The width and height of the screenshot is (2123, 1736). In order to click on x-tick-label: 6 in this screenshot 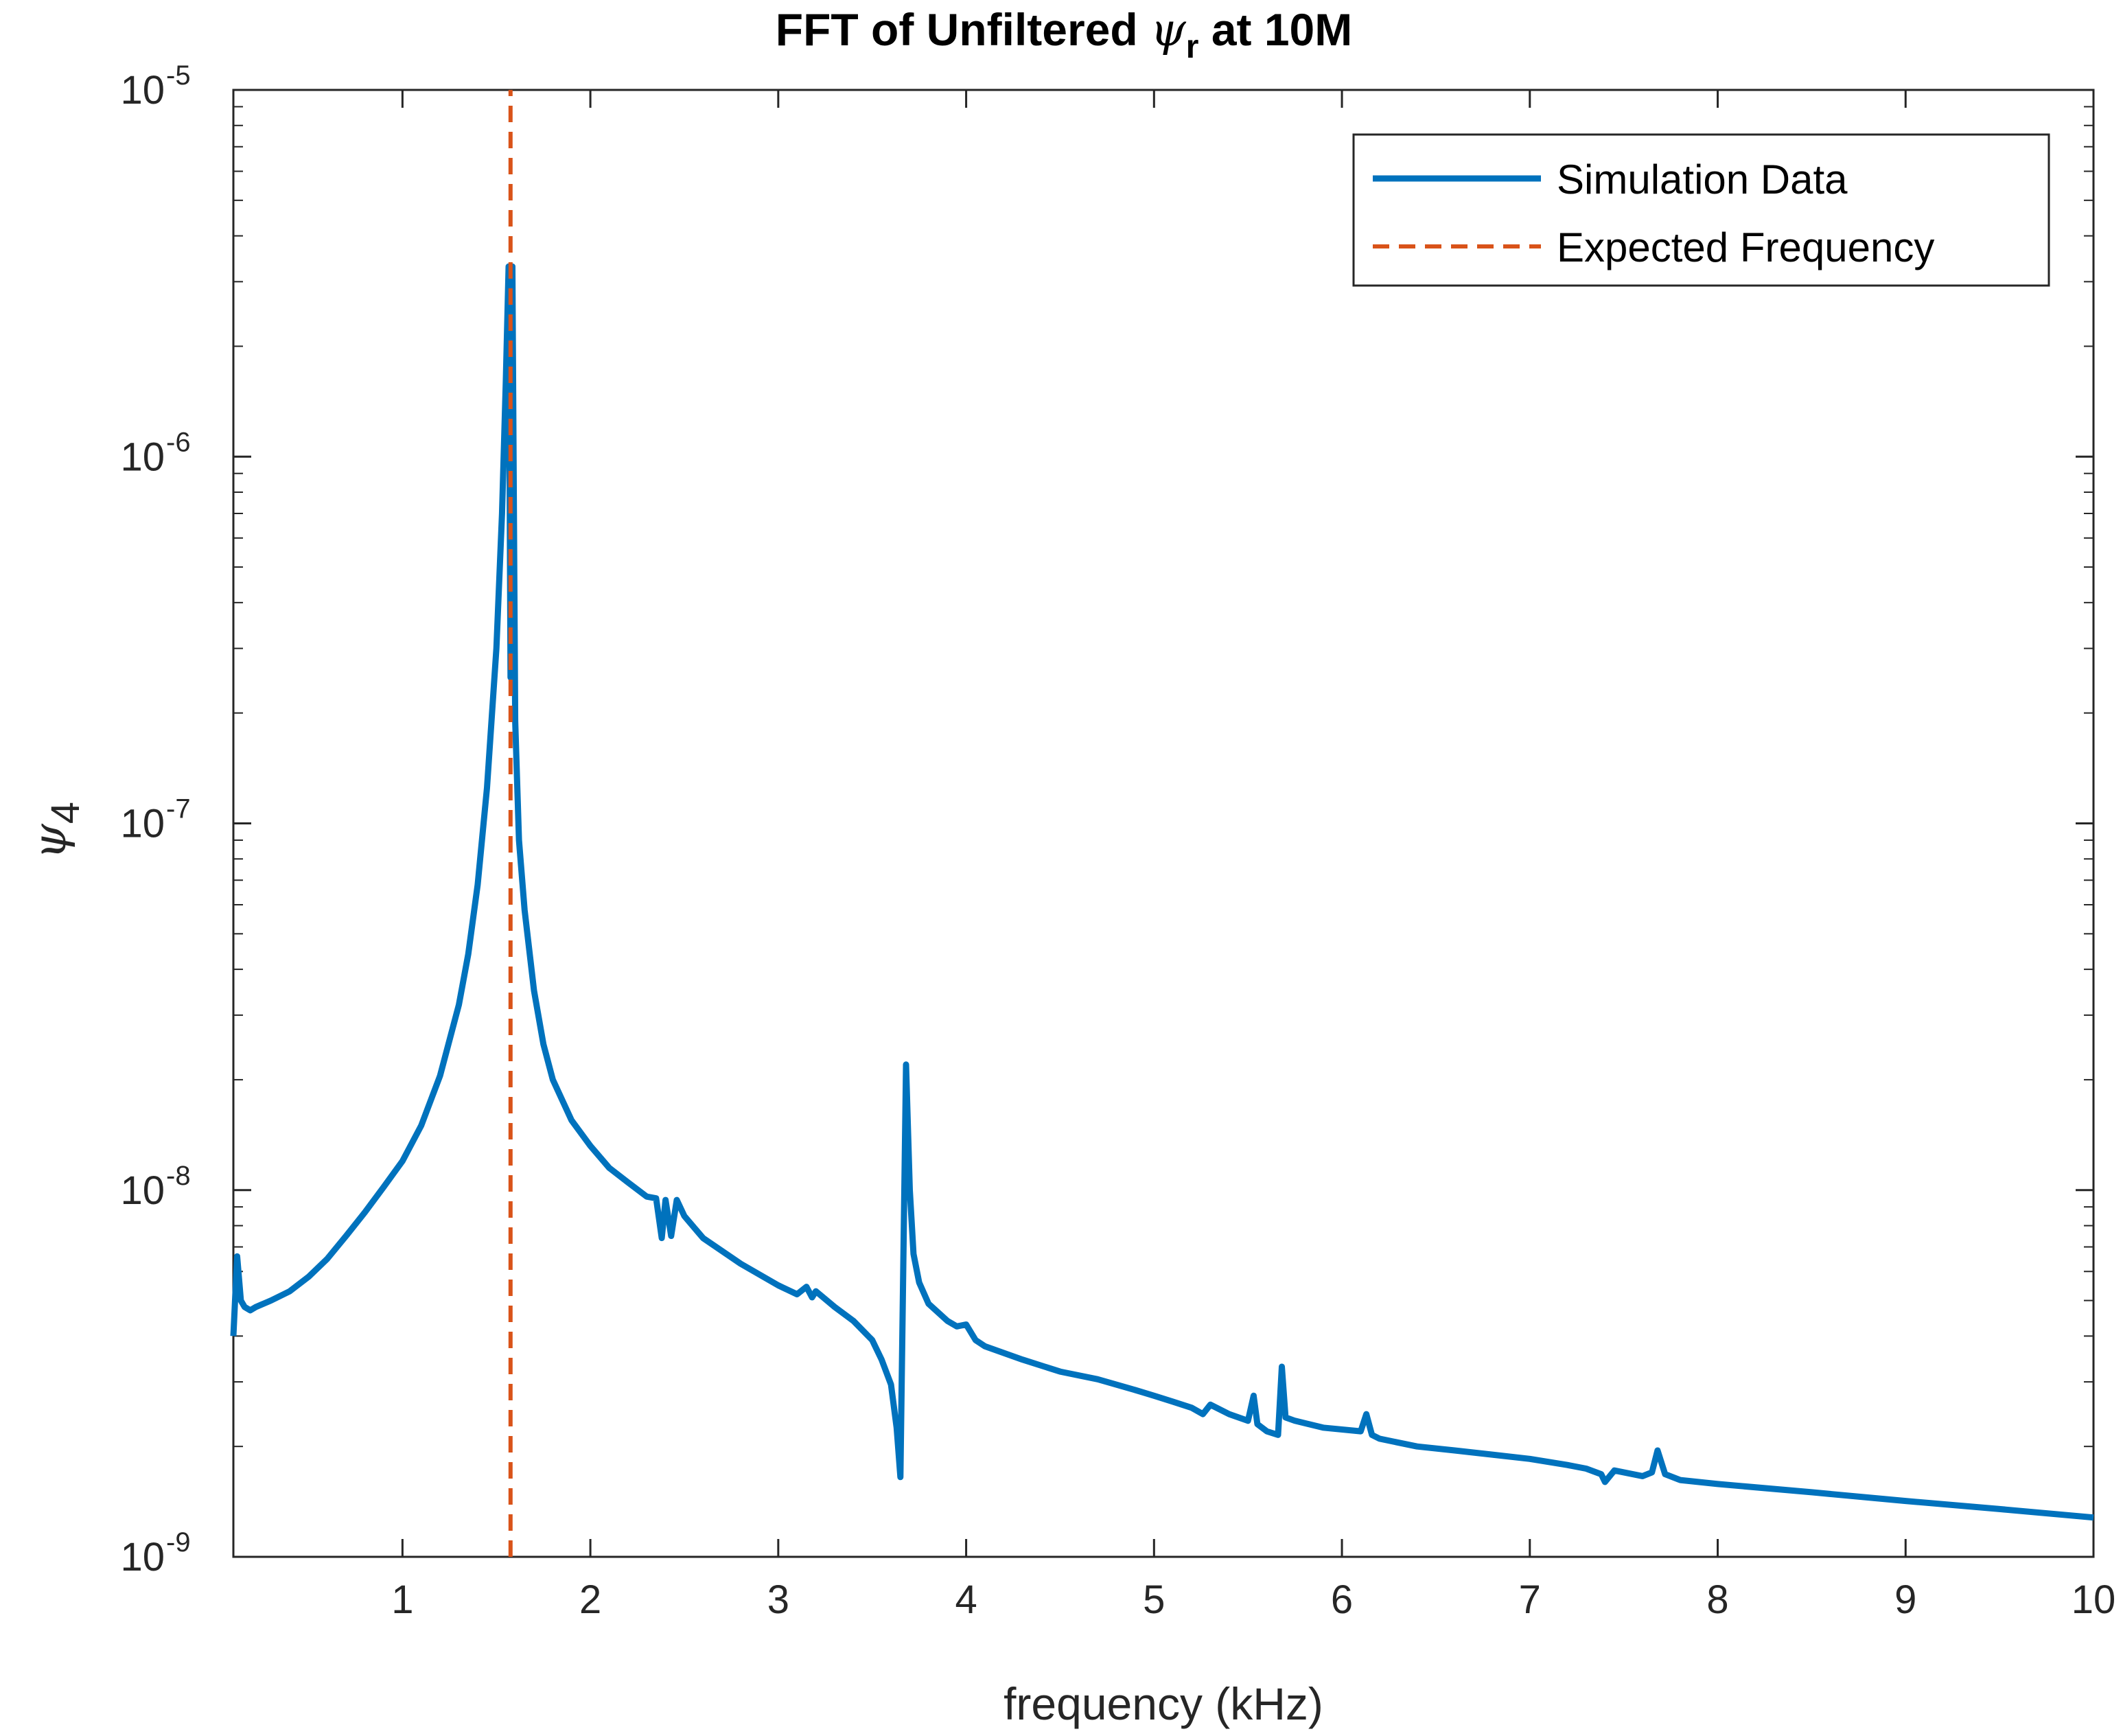, I will do `click(1342, 1599)`.